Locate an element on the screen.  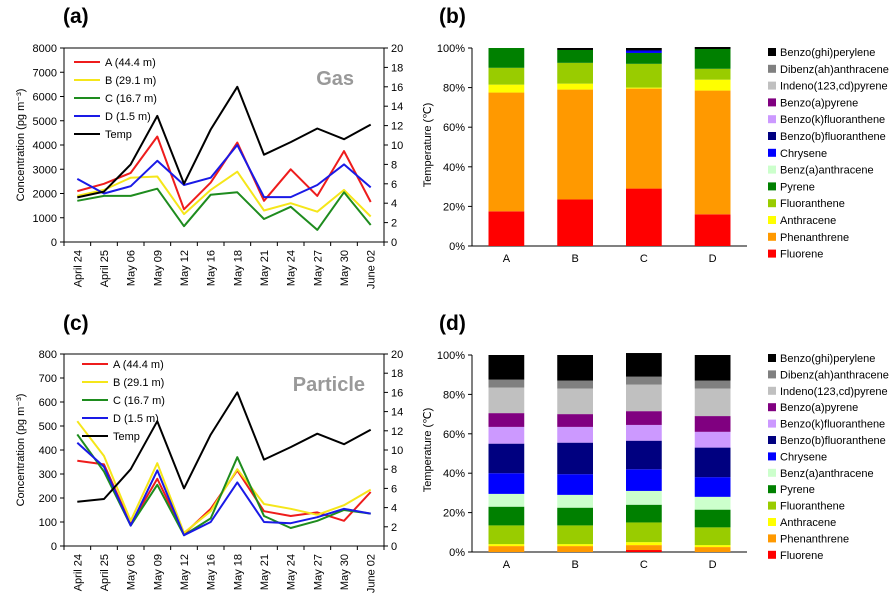
legend-label: Fluorene is located at coordinates (801, 556).